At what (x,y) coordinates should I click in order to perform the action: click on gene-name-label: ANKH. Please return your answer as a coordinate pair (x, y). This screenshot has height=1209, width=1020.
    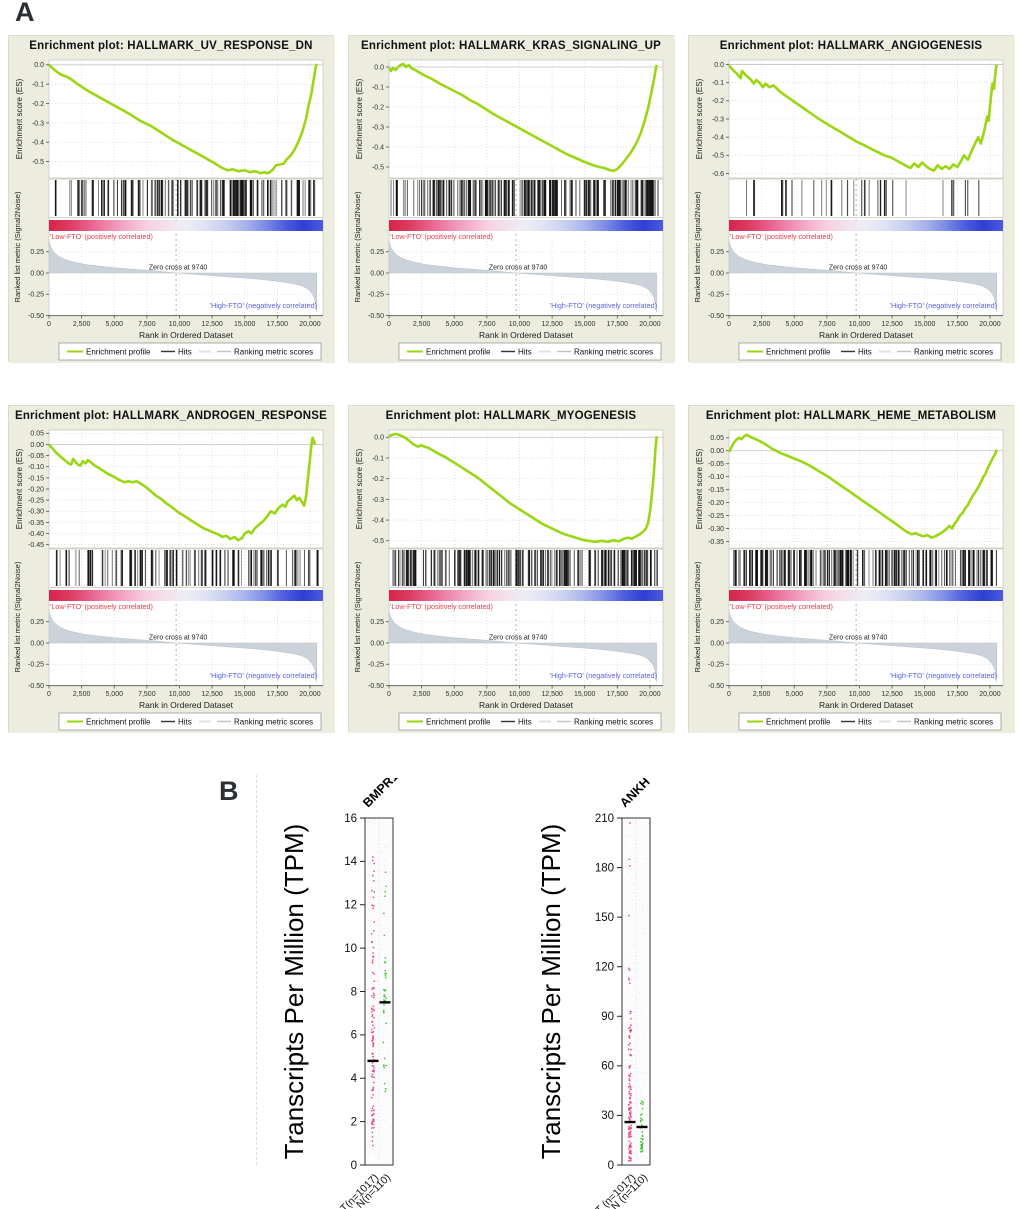
    Looking at the image, I should click on (634, 794).